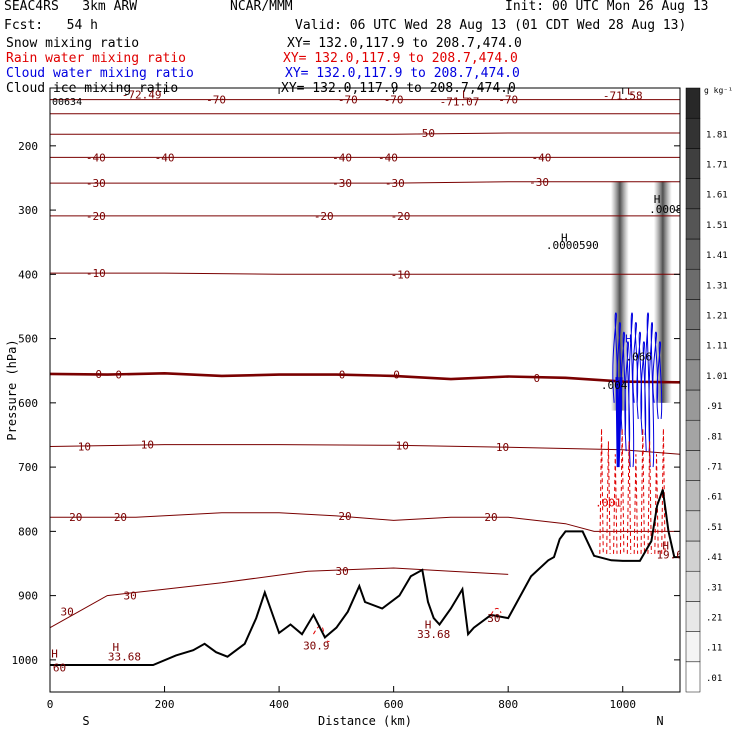 The image size is (740, 740). What do you see at coordinates (623, 96) in the screenshot?
I see `contour-label: -71.58` at bounding box center [623, 96].